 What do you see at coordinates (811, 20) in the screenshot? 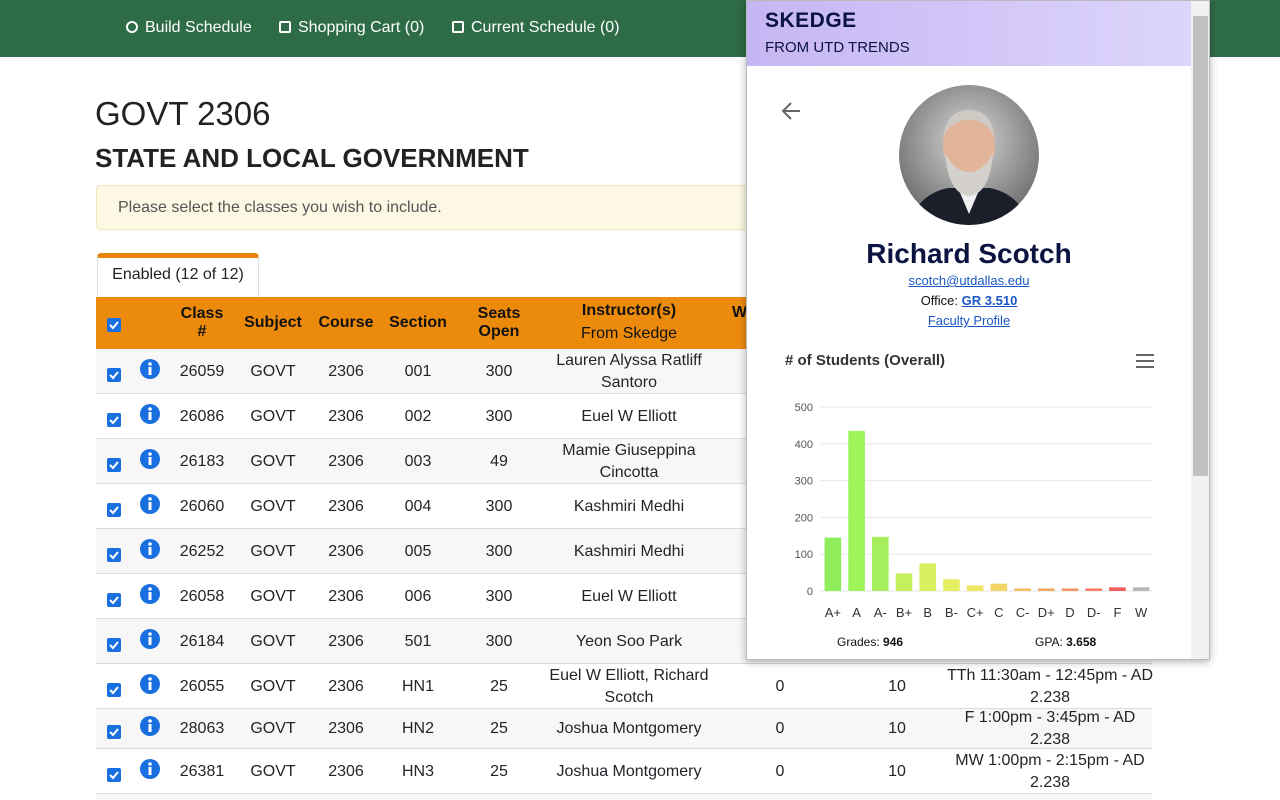
I see `brand: SKEDGE` at bounding box center [811, 20].